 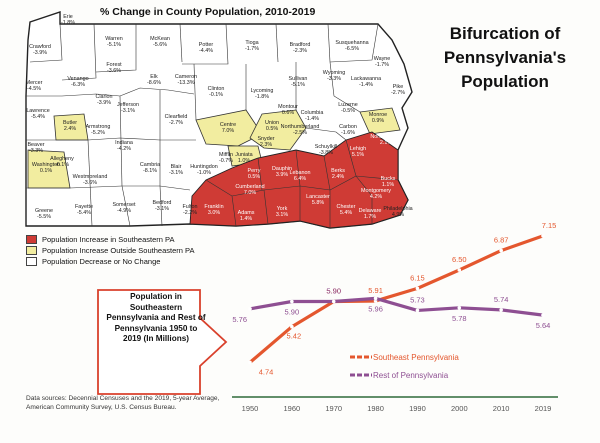 What do you see at coordinates (346, 207) in the screenshot?
I see `county-name-label: Chester` at bounding box center [346, 207].